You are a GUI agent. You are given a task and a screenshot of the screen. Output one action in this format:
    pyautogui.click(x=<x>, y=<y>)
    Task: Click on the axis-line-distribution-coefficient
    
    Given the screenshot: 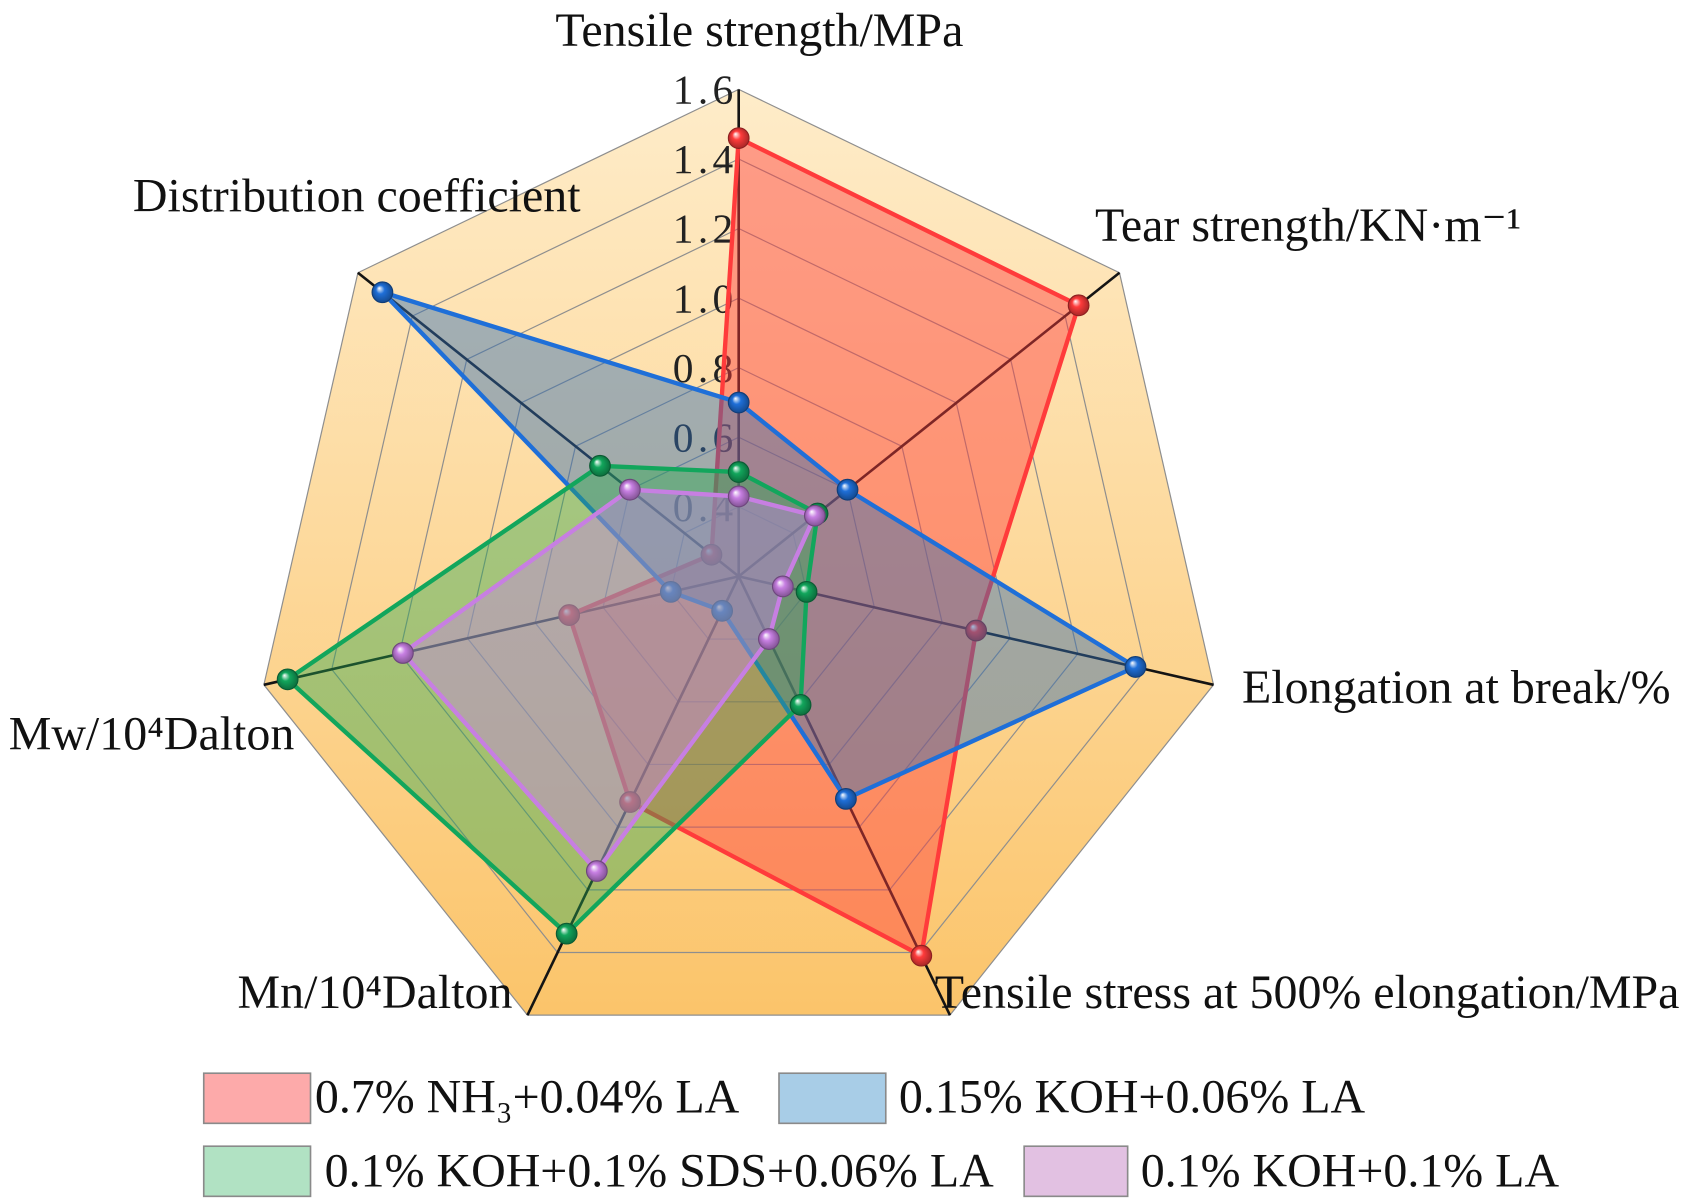 What is the action you would take?
    pyautogui.click(x=548, y=424)
    